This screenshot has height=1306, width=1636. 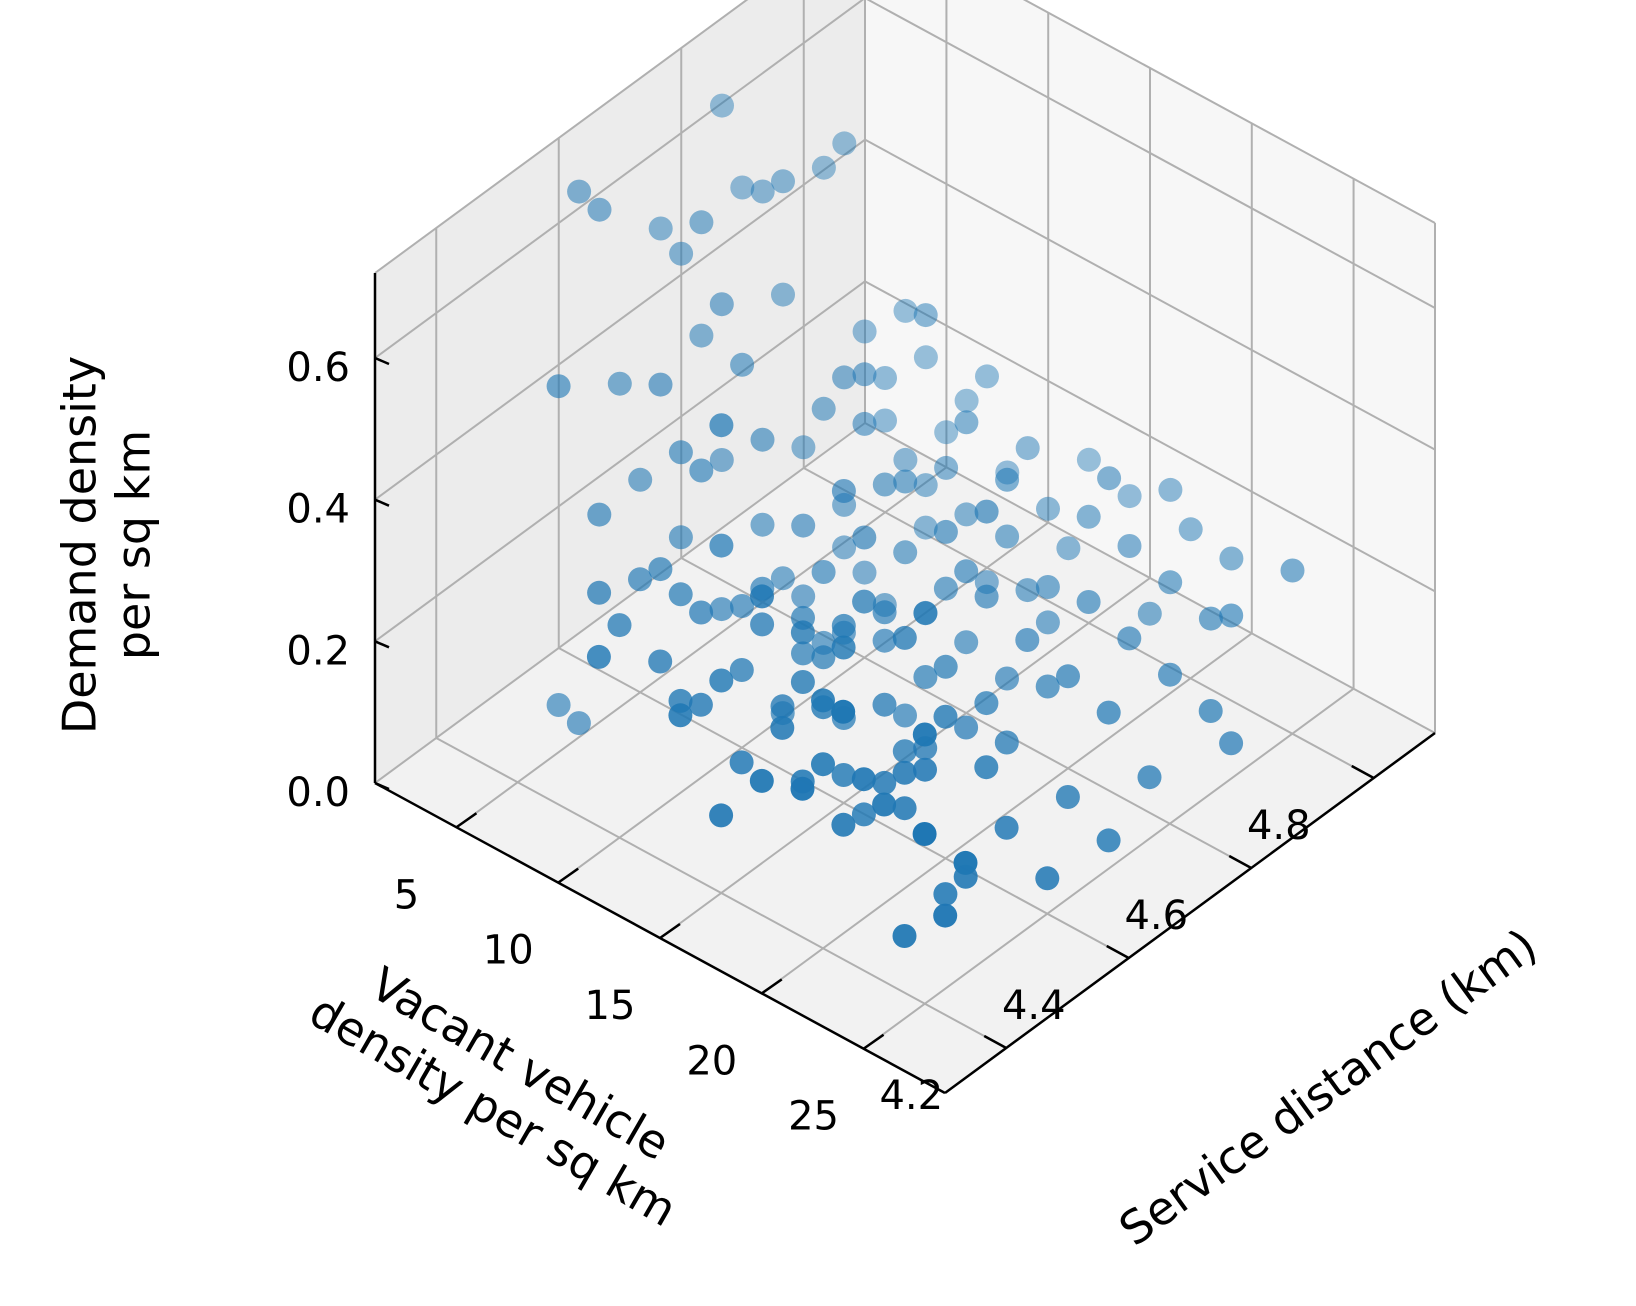 I want to click on y-tick-label: 25, so click(x=813, y=1117).